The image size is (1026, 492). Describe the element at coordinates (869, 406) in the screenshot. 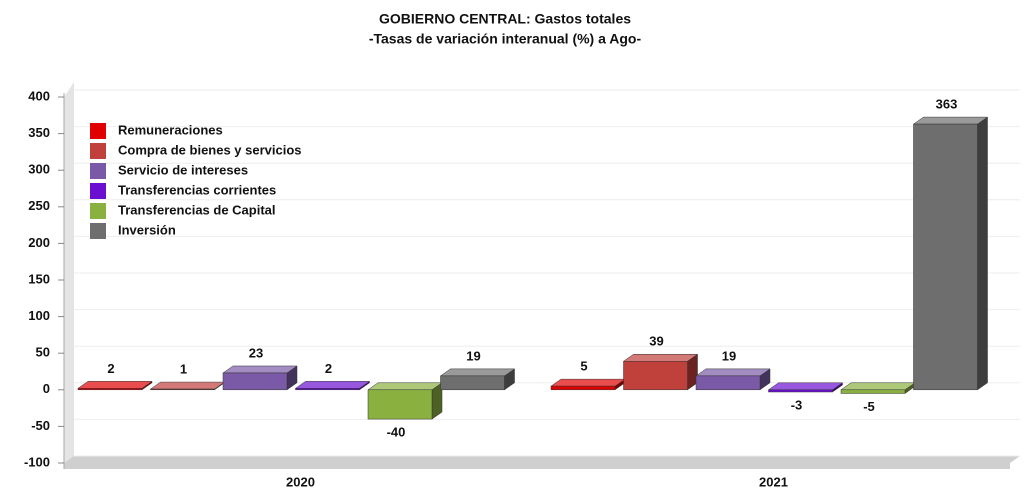

I see `value-label: -5` at that location.